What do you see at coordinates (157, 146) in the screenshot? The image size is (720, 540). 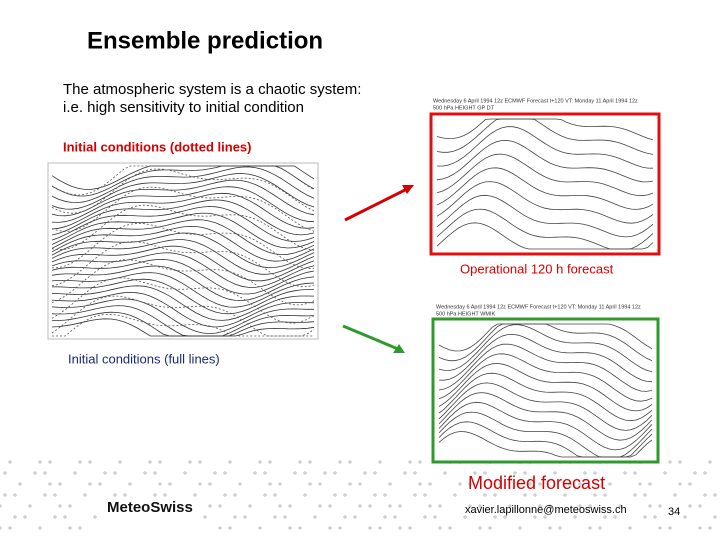 I see `label-dotted: Initial conditions (dotted lines)` at bounding box center [157, 146].